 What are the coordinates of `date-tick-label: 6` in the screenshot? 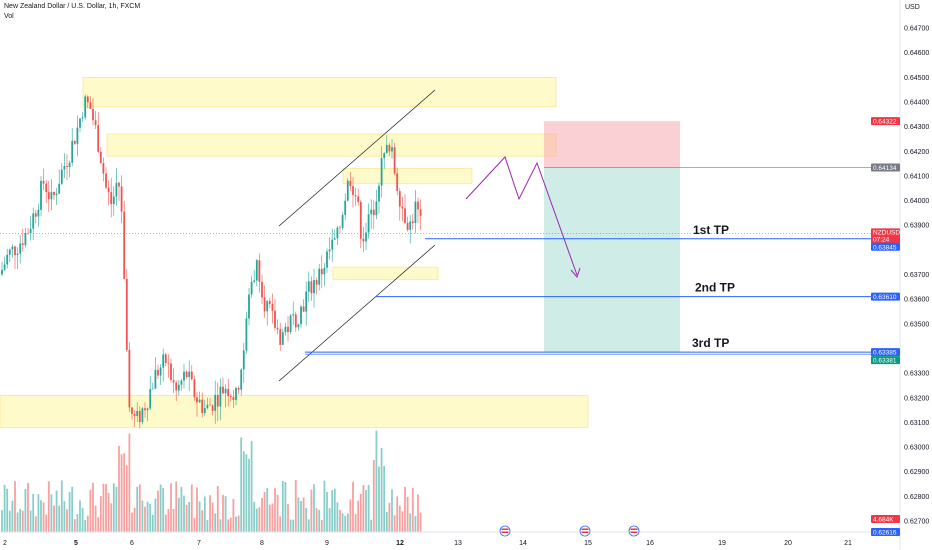 It's located at (132, 543).